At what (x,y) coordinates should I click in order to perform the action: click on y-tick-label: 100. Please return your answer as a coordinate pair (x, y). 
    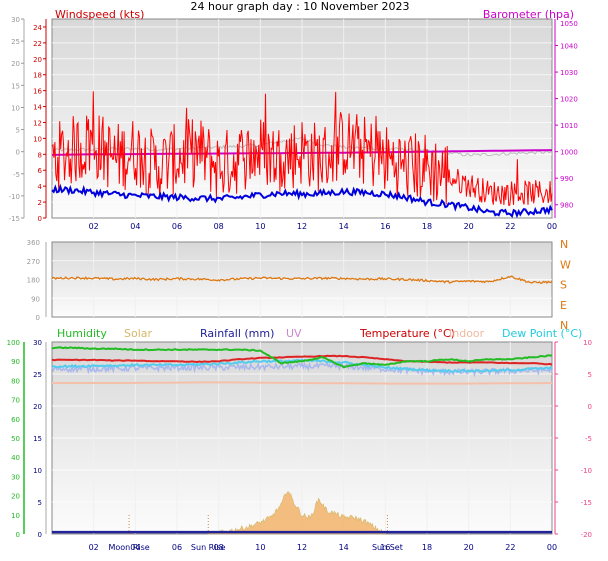
    Looking at the image, I should click on (13, 343).